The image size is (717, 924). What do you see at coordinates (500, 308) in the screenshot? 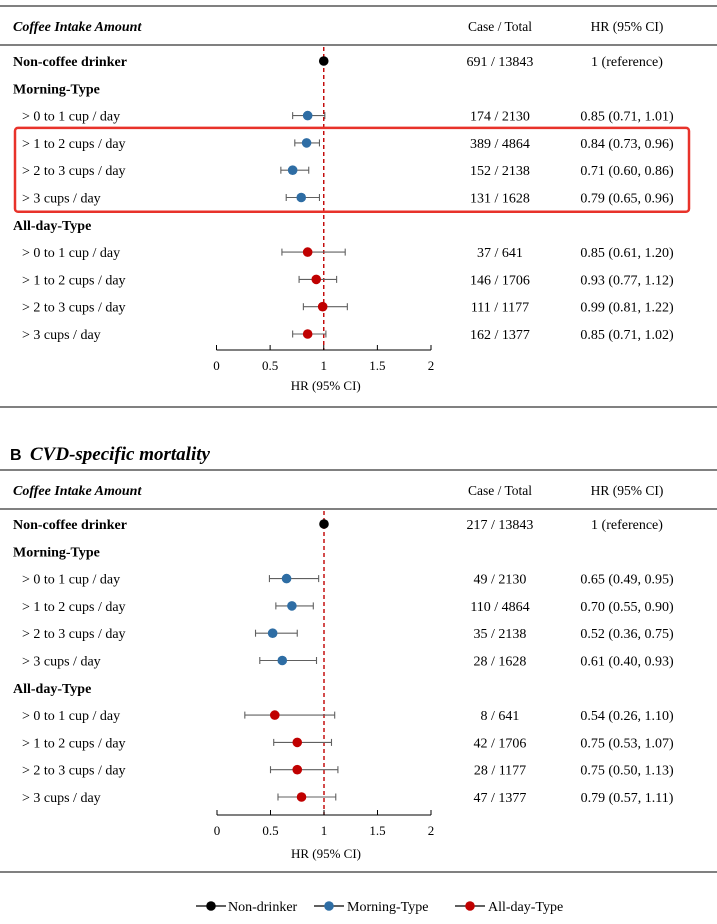
I see `case-total-value: 111 / 1177` at bounding box center [500, 308].